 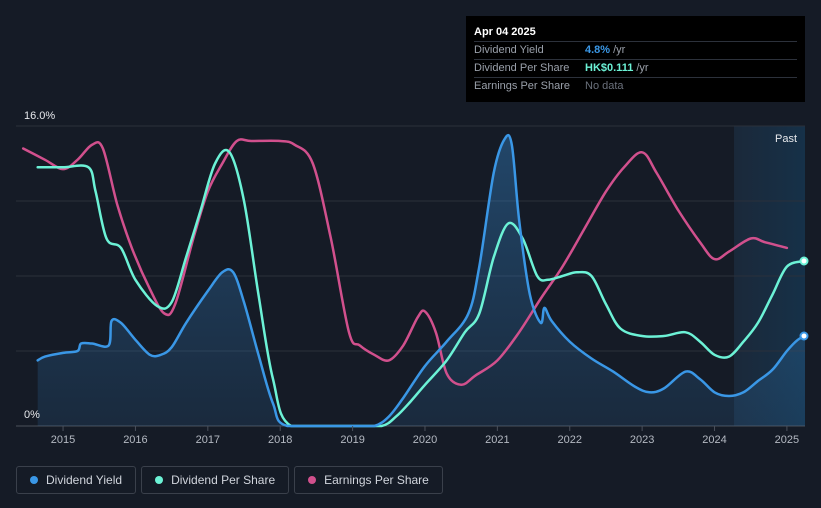 I want to click on tooltip-label: Dividend Yield, so click(x=509, y=50).